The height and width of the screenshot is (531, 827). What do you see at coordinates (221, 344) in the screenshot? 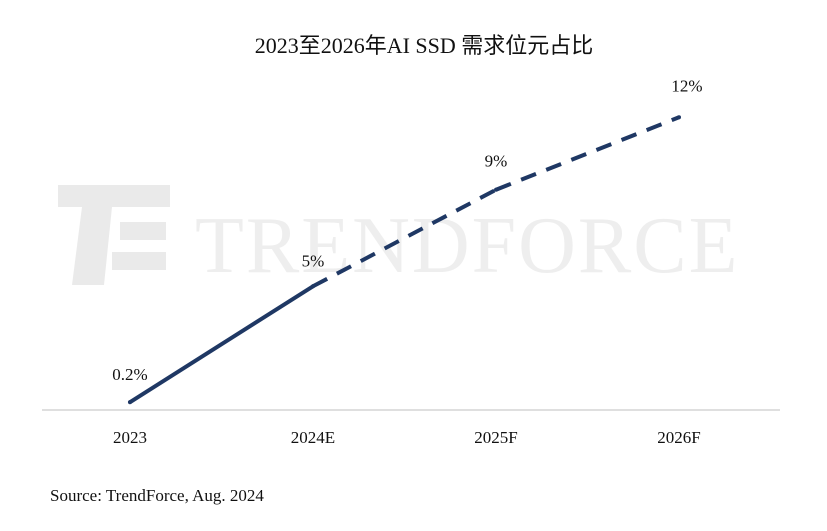
I see `actual-line-segment` at bounding box center [221, 344].